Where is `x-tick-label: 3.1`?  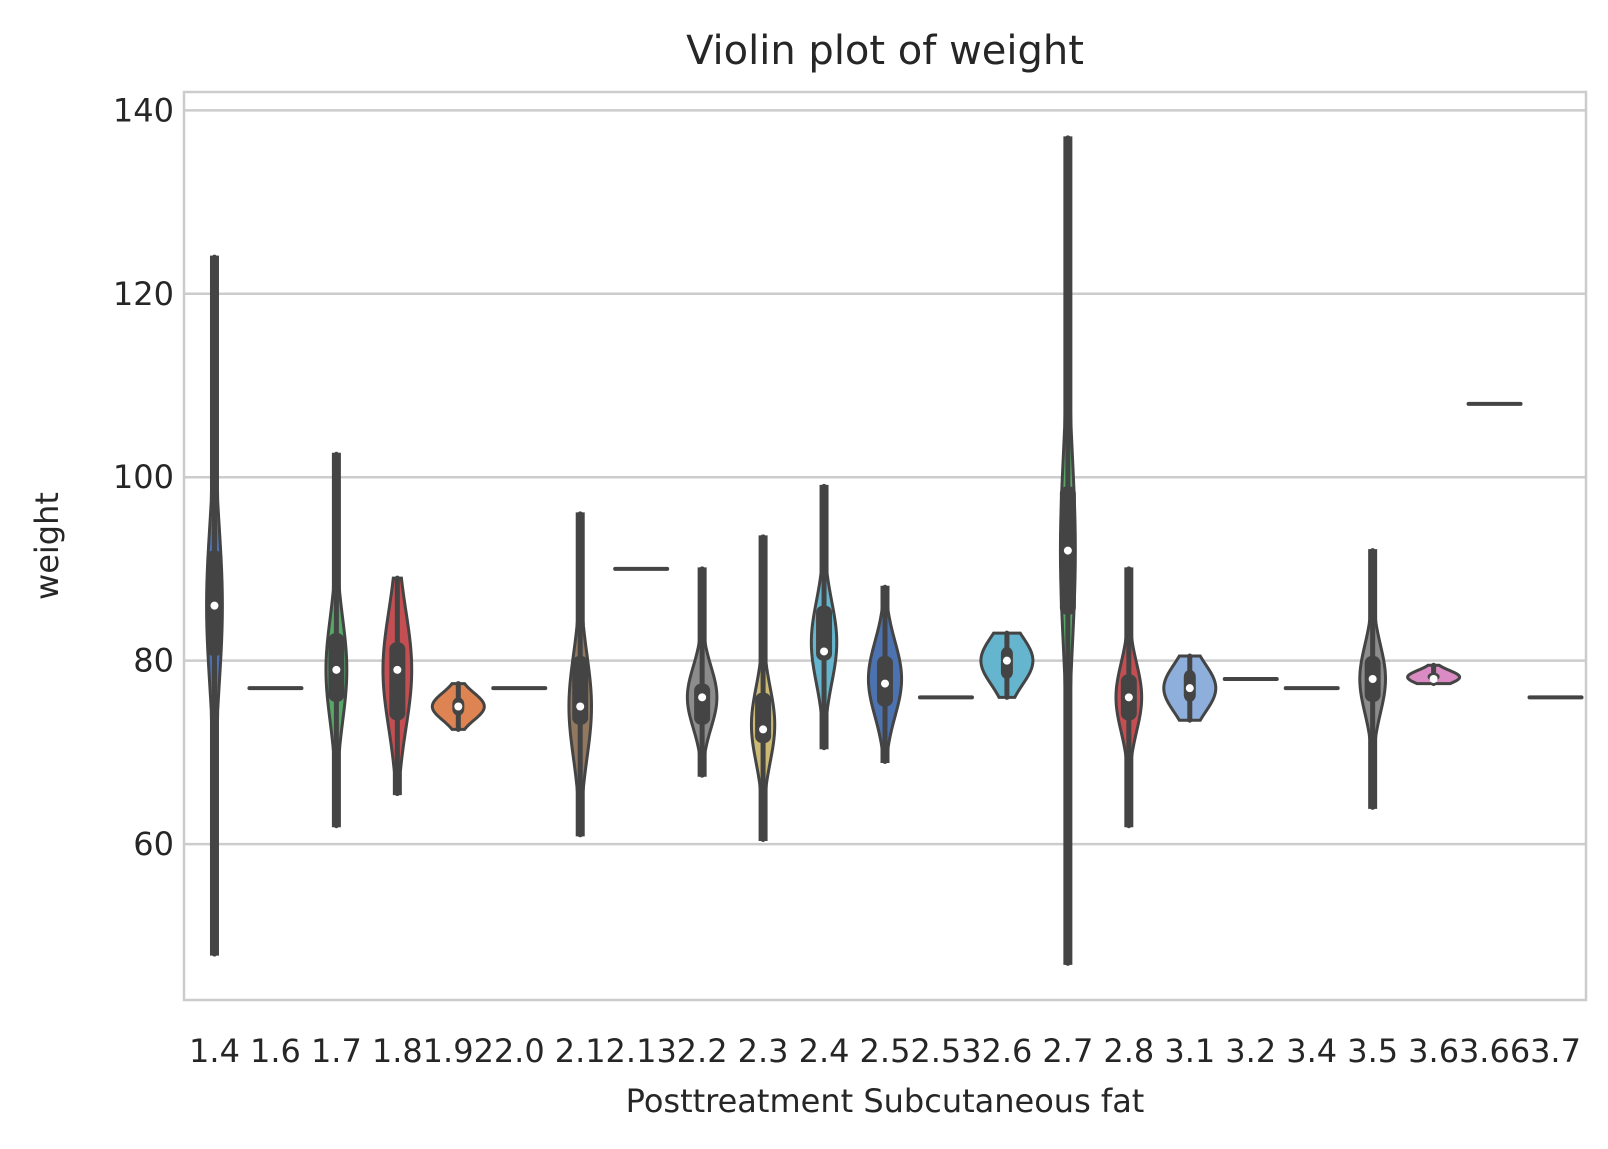 x-tick-label: 3.1 is located at coordinates (1189, 1051).